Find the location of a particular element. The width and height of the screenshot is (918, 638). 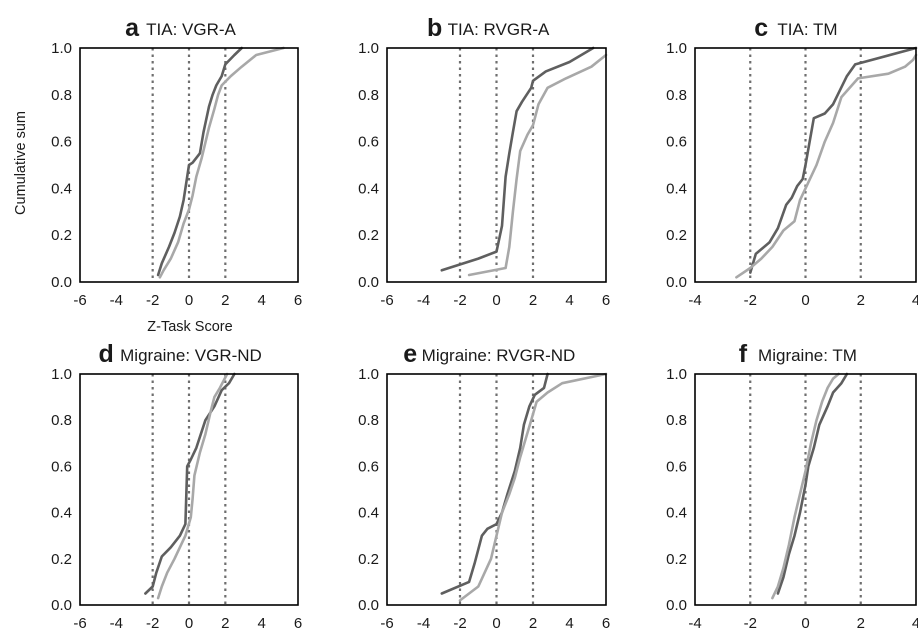

panel-letter: f is located at coordinates (743, 354).